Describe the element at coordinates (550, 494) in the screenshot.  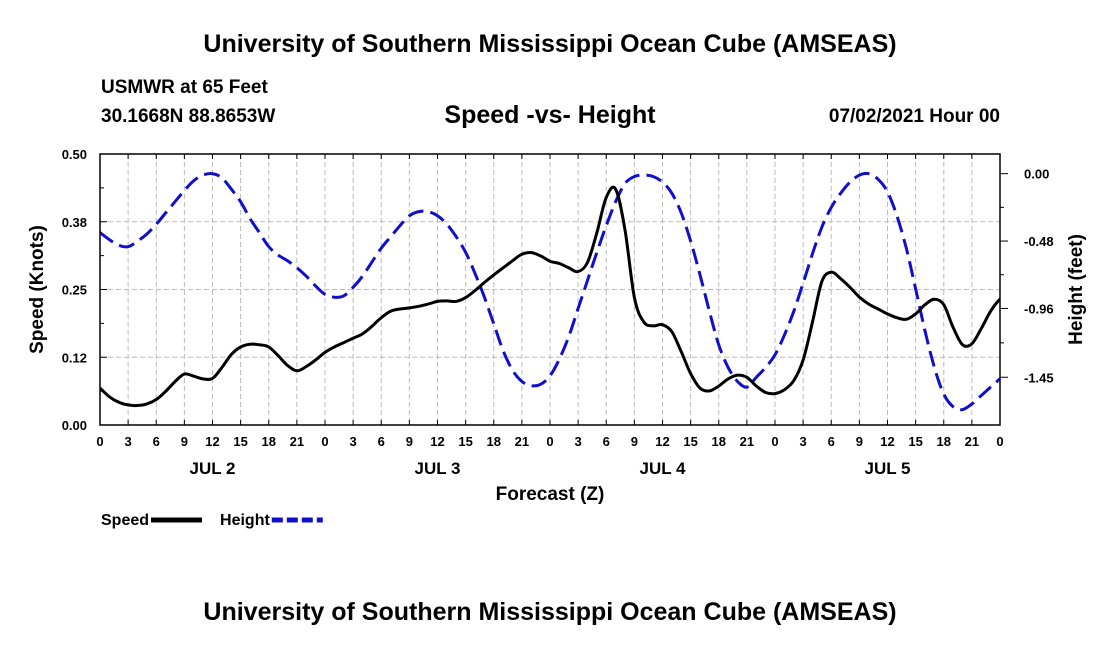
I see `x-axis-title: Forecast (Z)` at that location.